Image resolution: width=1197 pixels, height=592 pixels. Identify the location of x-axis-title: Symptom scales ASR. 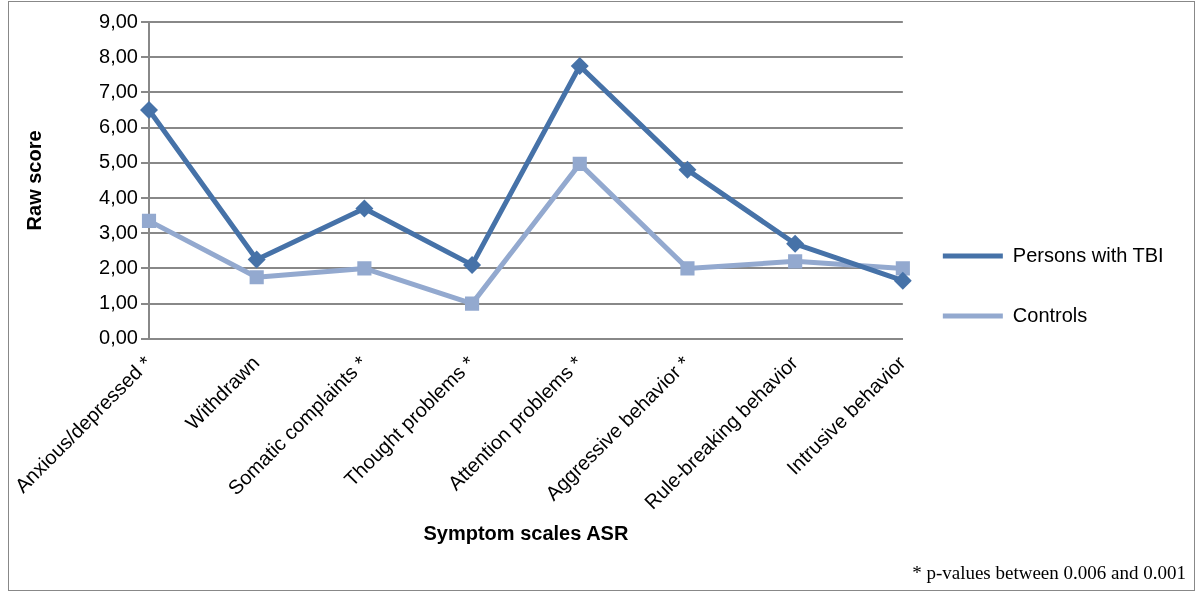
(526, 532).